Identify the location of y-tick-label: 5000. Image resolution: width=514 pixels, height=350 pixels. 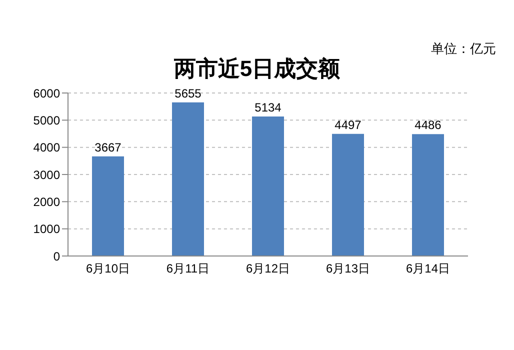
(46, 120).